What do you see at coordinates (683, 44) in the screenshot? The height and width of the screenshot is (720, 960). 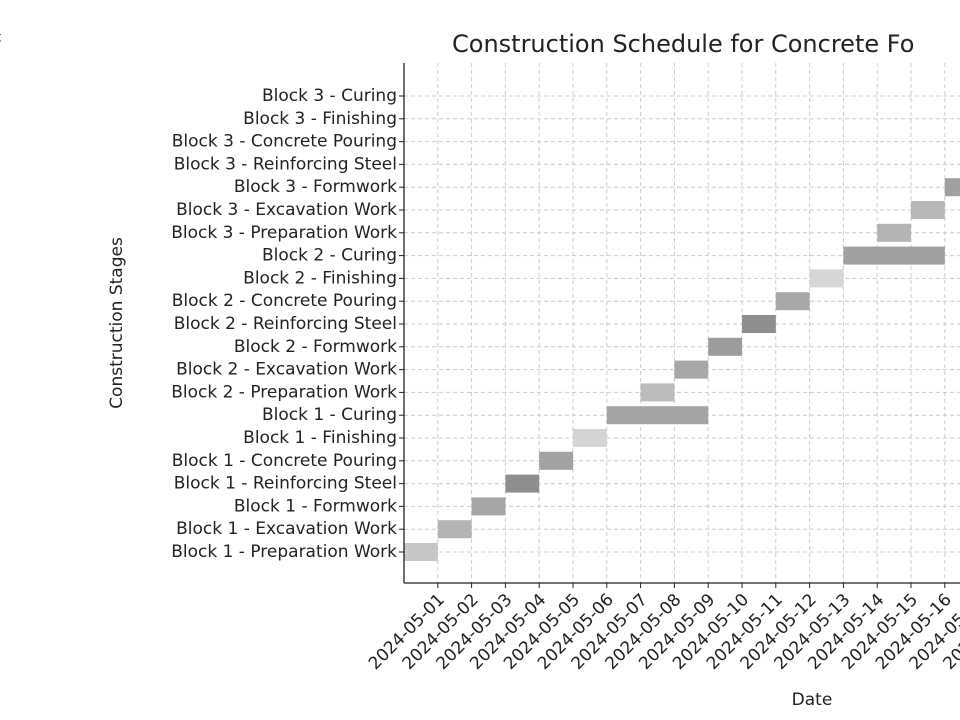 I see `chart-title: Construction Schedule for Concrete Fo` at bounding box center [683, 44].